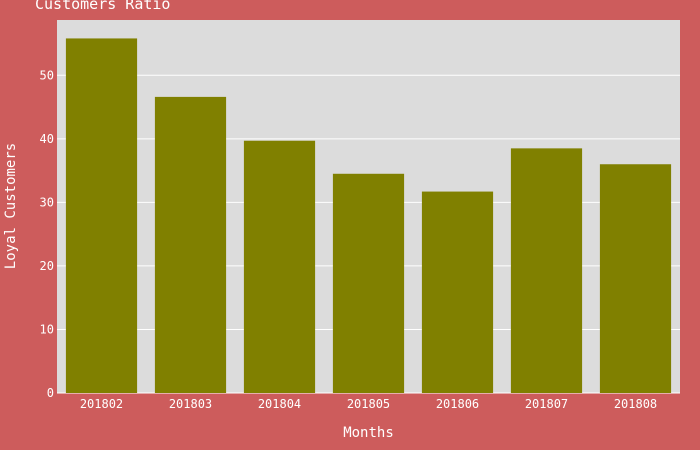 The width and height of the screenshot is (700, 450). Describe the element at coordinates (101, 404) in the screenshot. I see `x-tick-label: 201802` at that location.